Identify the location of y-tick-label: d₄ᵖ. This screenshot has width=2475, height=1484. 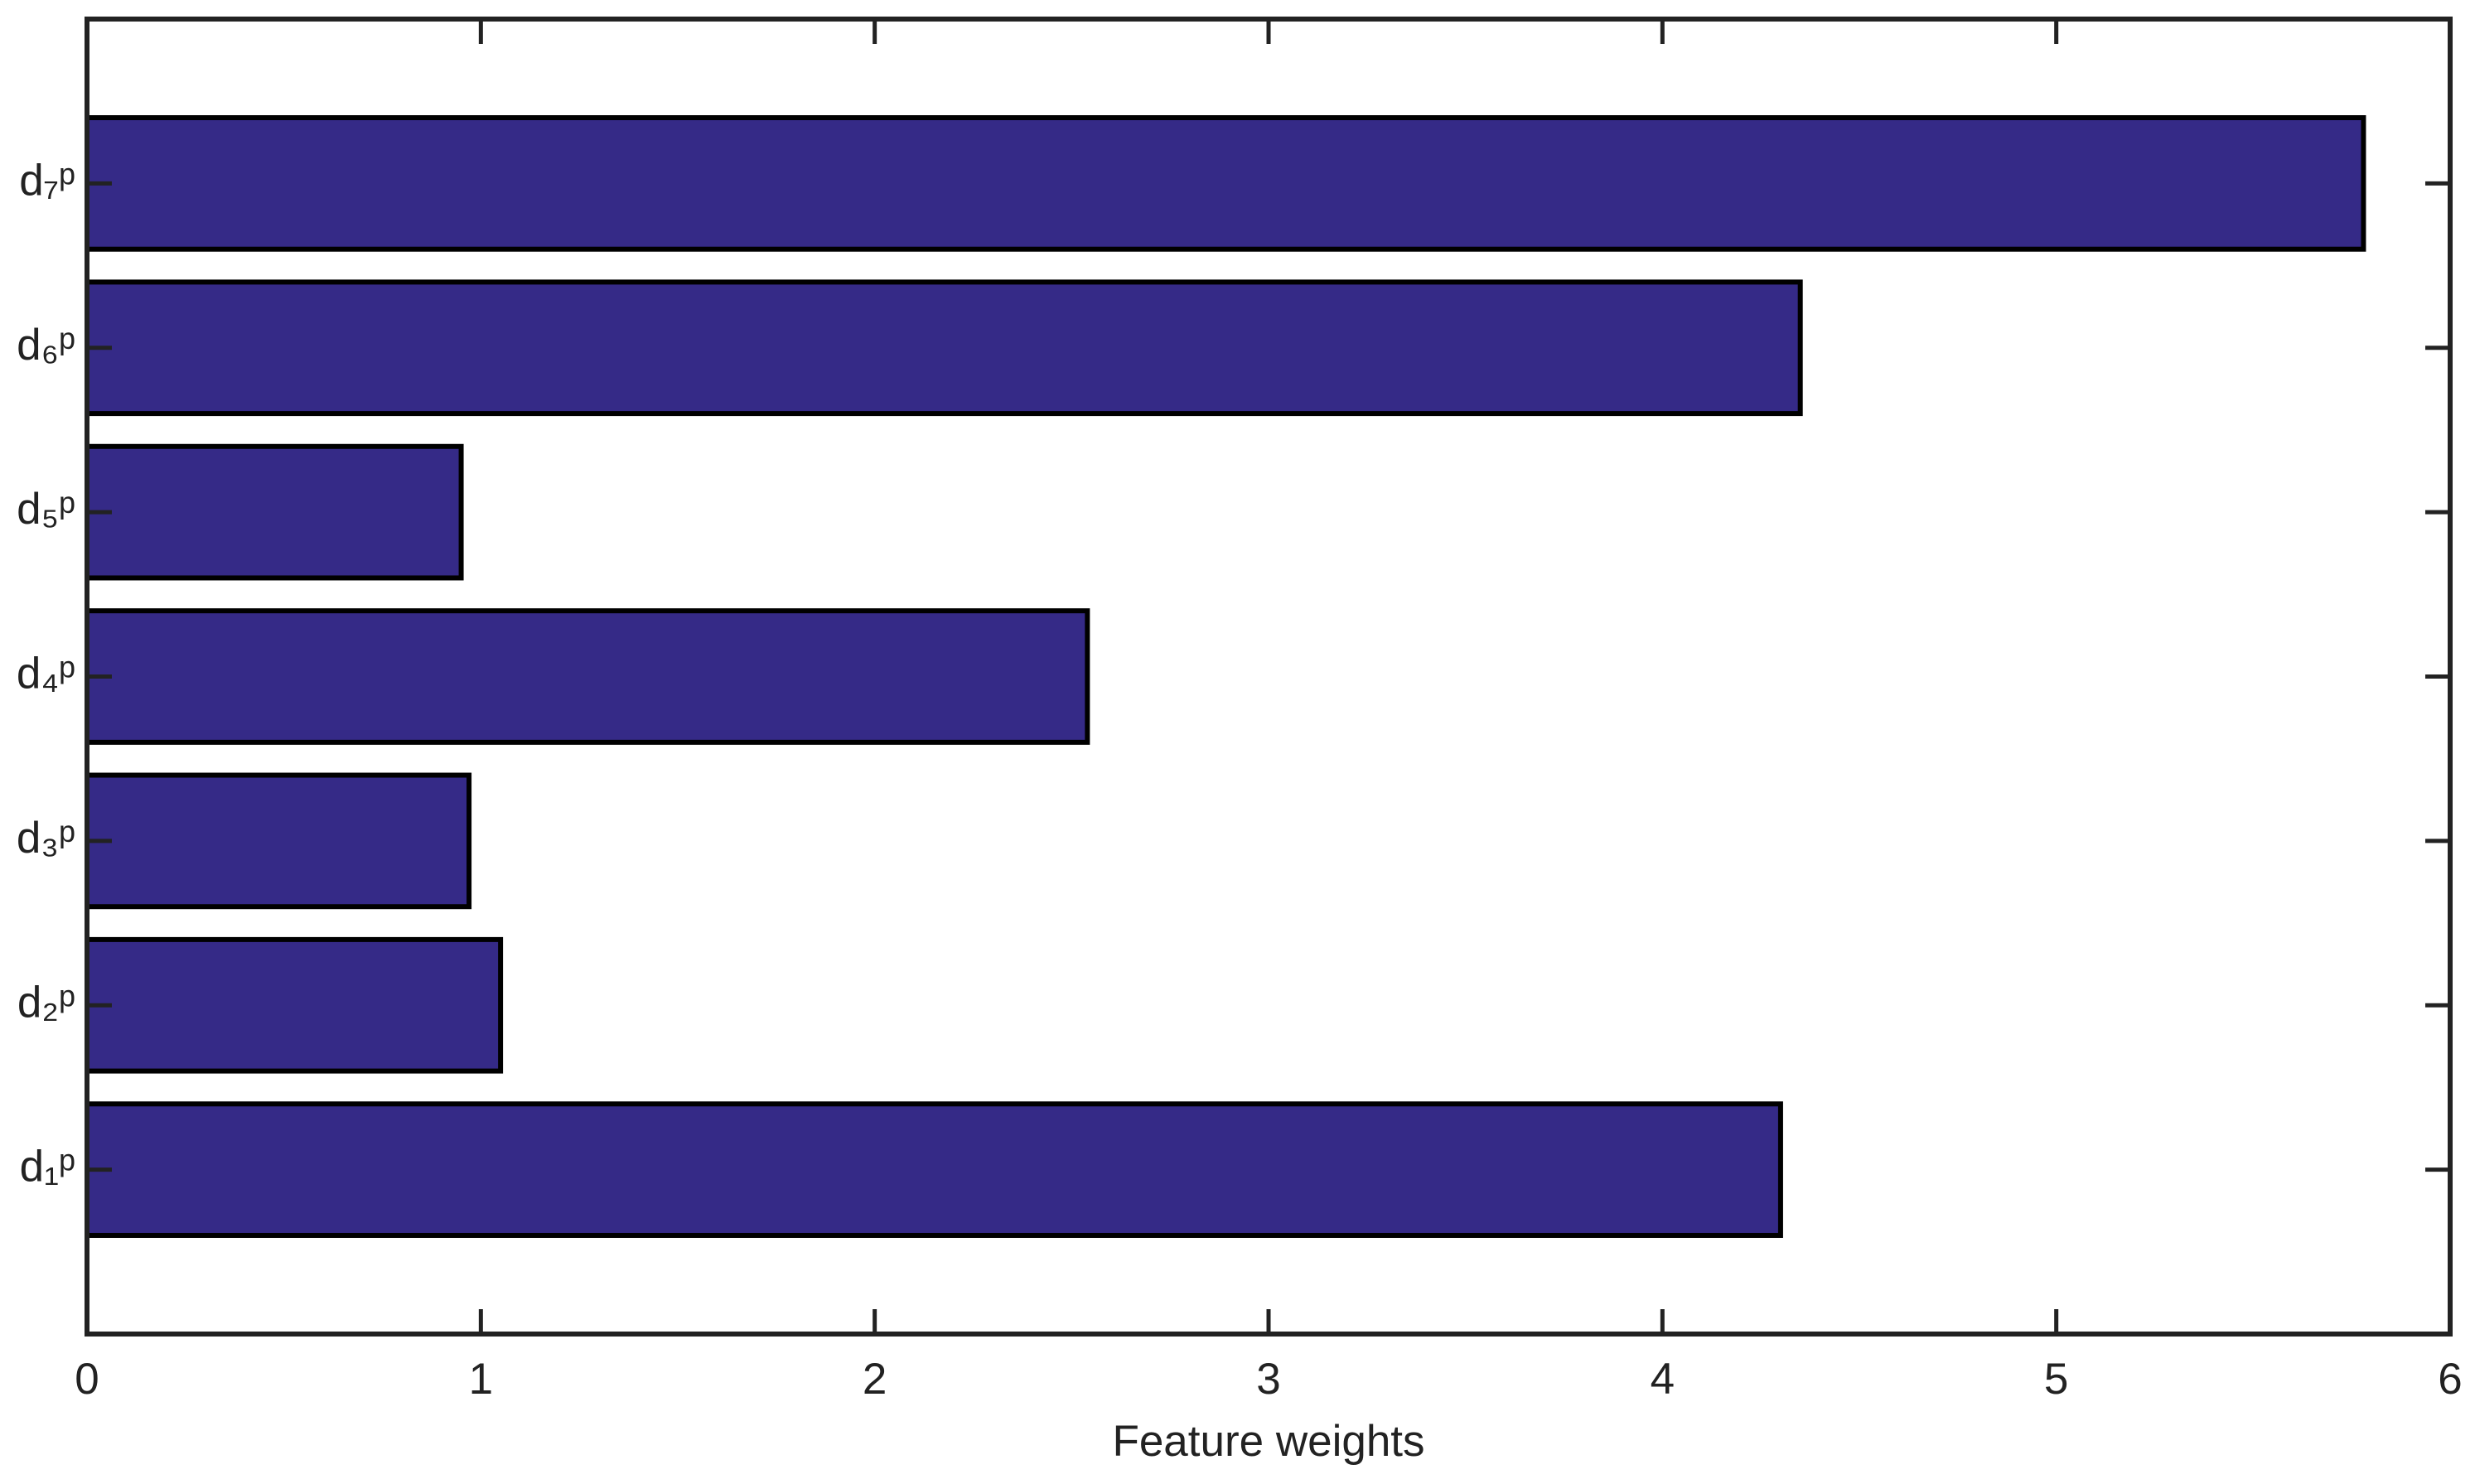
(46, 674).